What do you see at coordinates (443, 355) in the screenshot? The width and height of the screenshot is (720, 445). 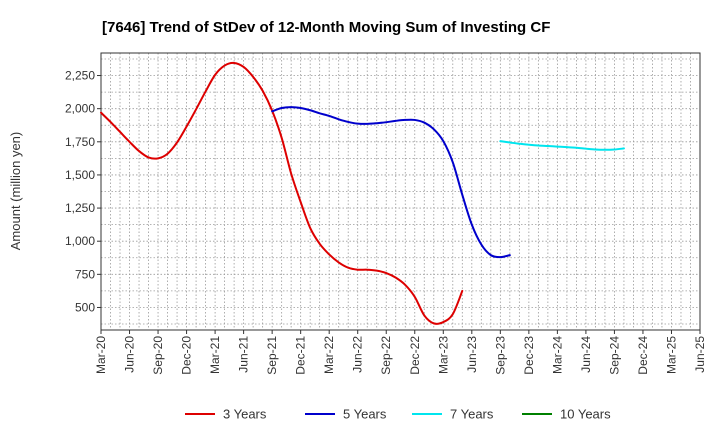 I see `x-tick-label: Mar-23` at bounding box center [443, 355].